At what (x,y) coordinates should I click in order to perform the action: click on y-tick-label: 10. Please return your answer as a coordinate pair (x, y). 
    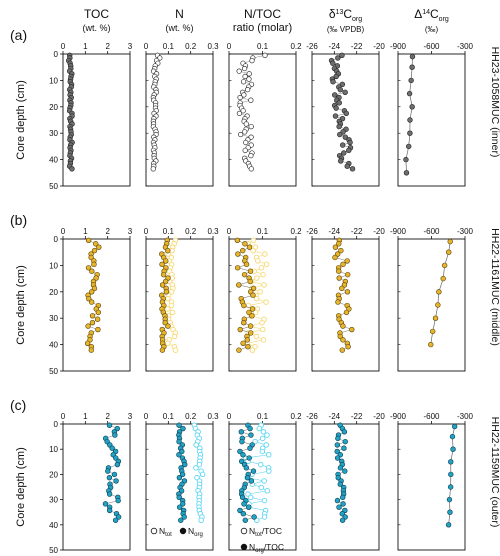
    Looking at the image, I should click on (53, 265).